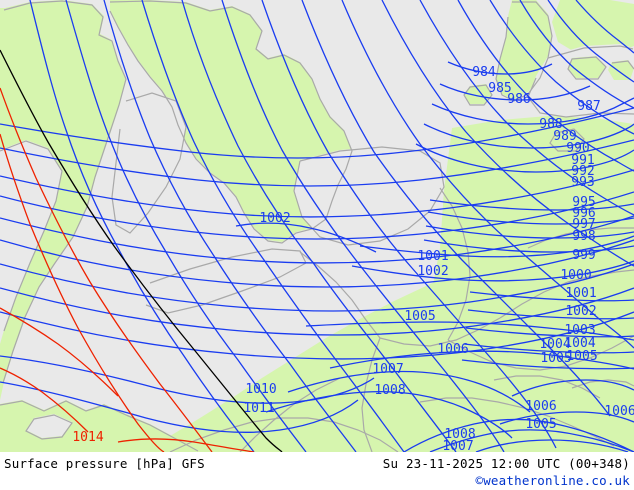  I want to click on isobar-label: 996, so click(583, 213).